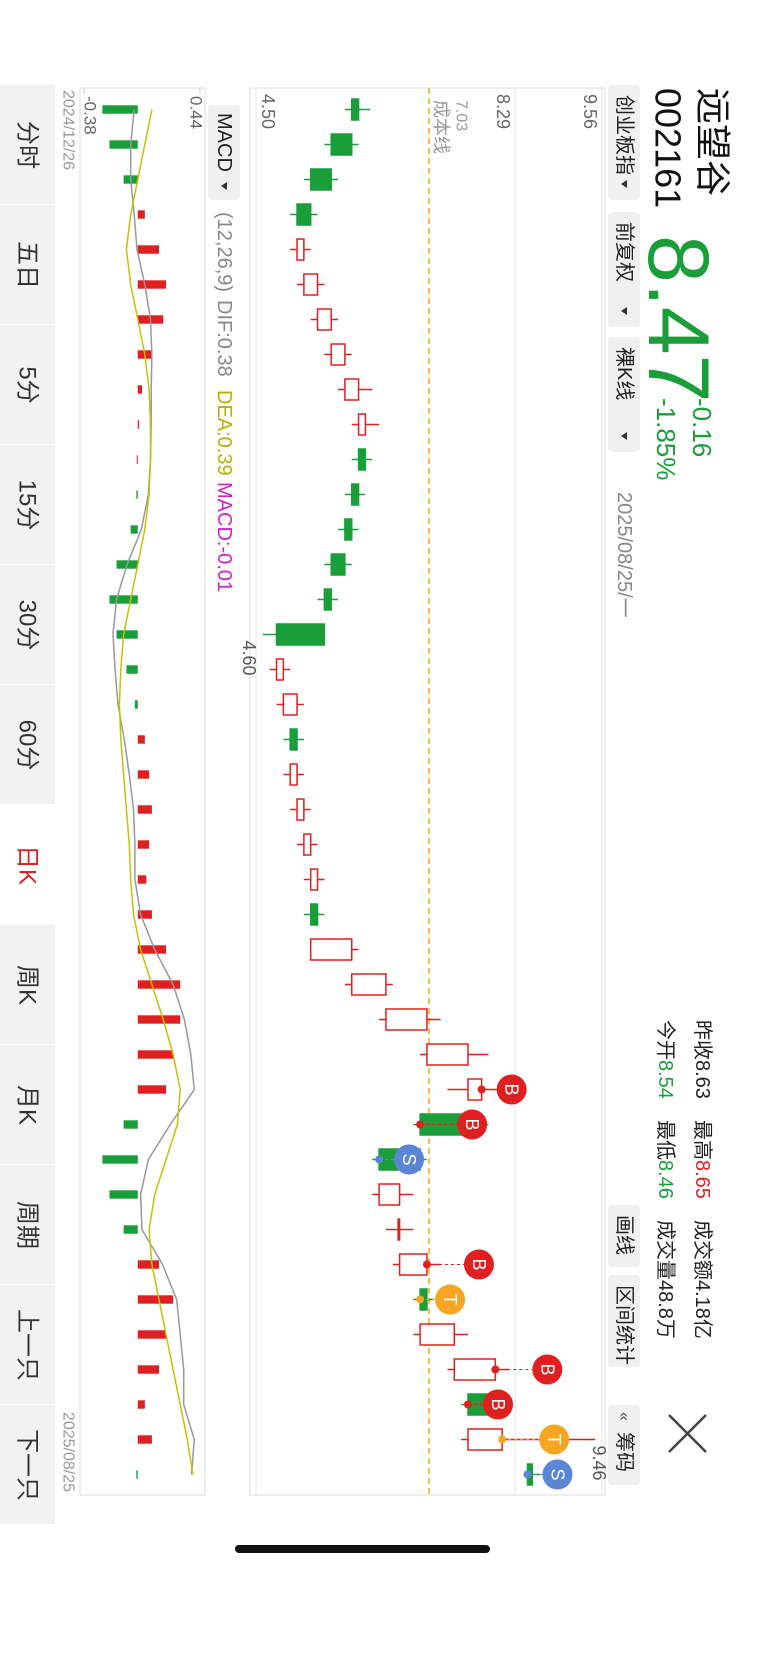 This screenshot has width=768, height=1662. I want to click on chips-button-bg, so click(624, 1445).